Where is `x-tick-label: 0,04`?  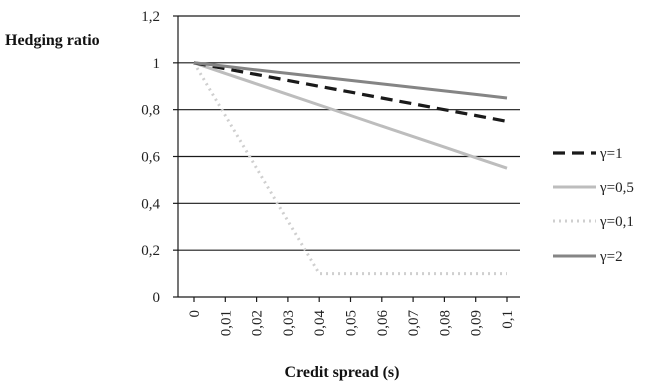 x-tick-label: 0,04 is located at coordinates (320, 323).